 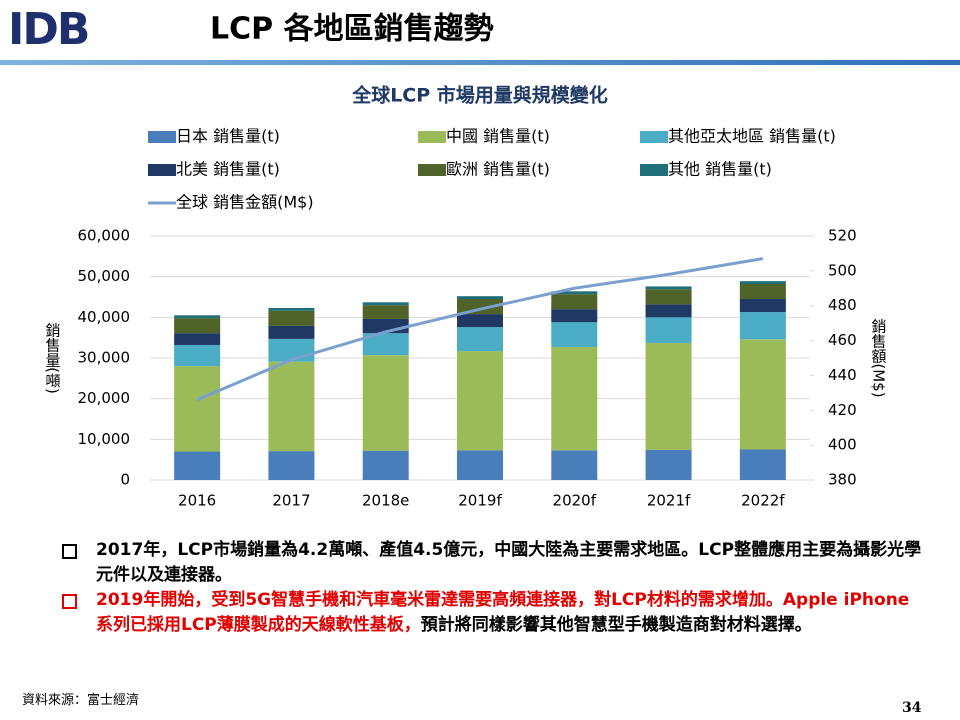 I want to click on legend-label: 歐洲 銷售量(t), so click(x=498, y=169).